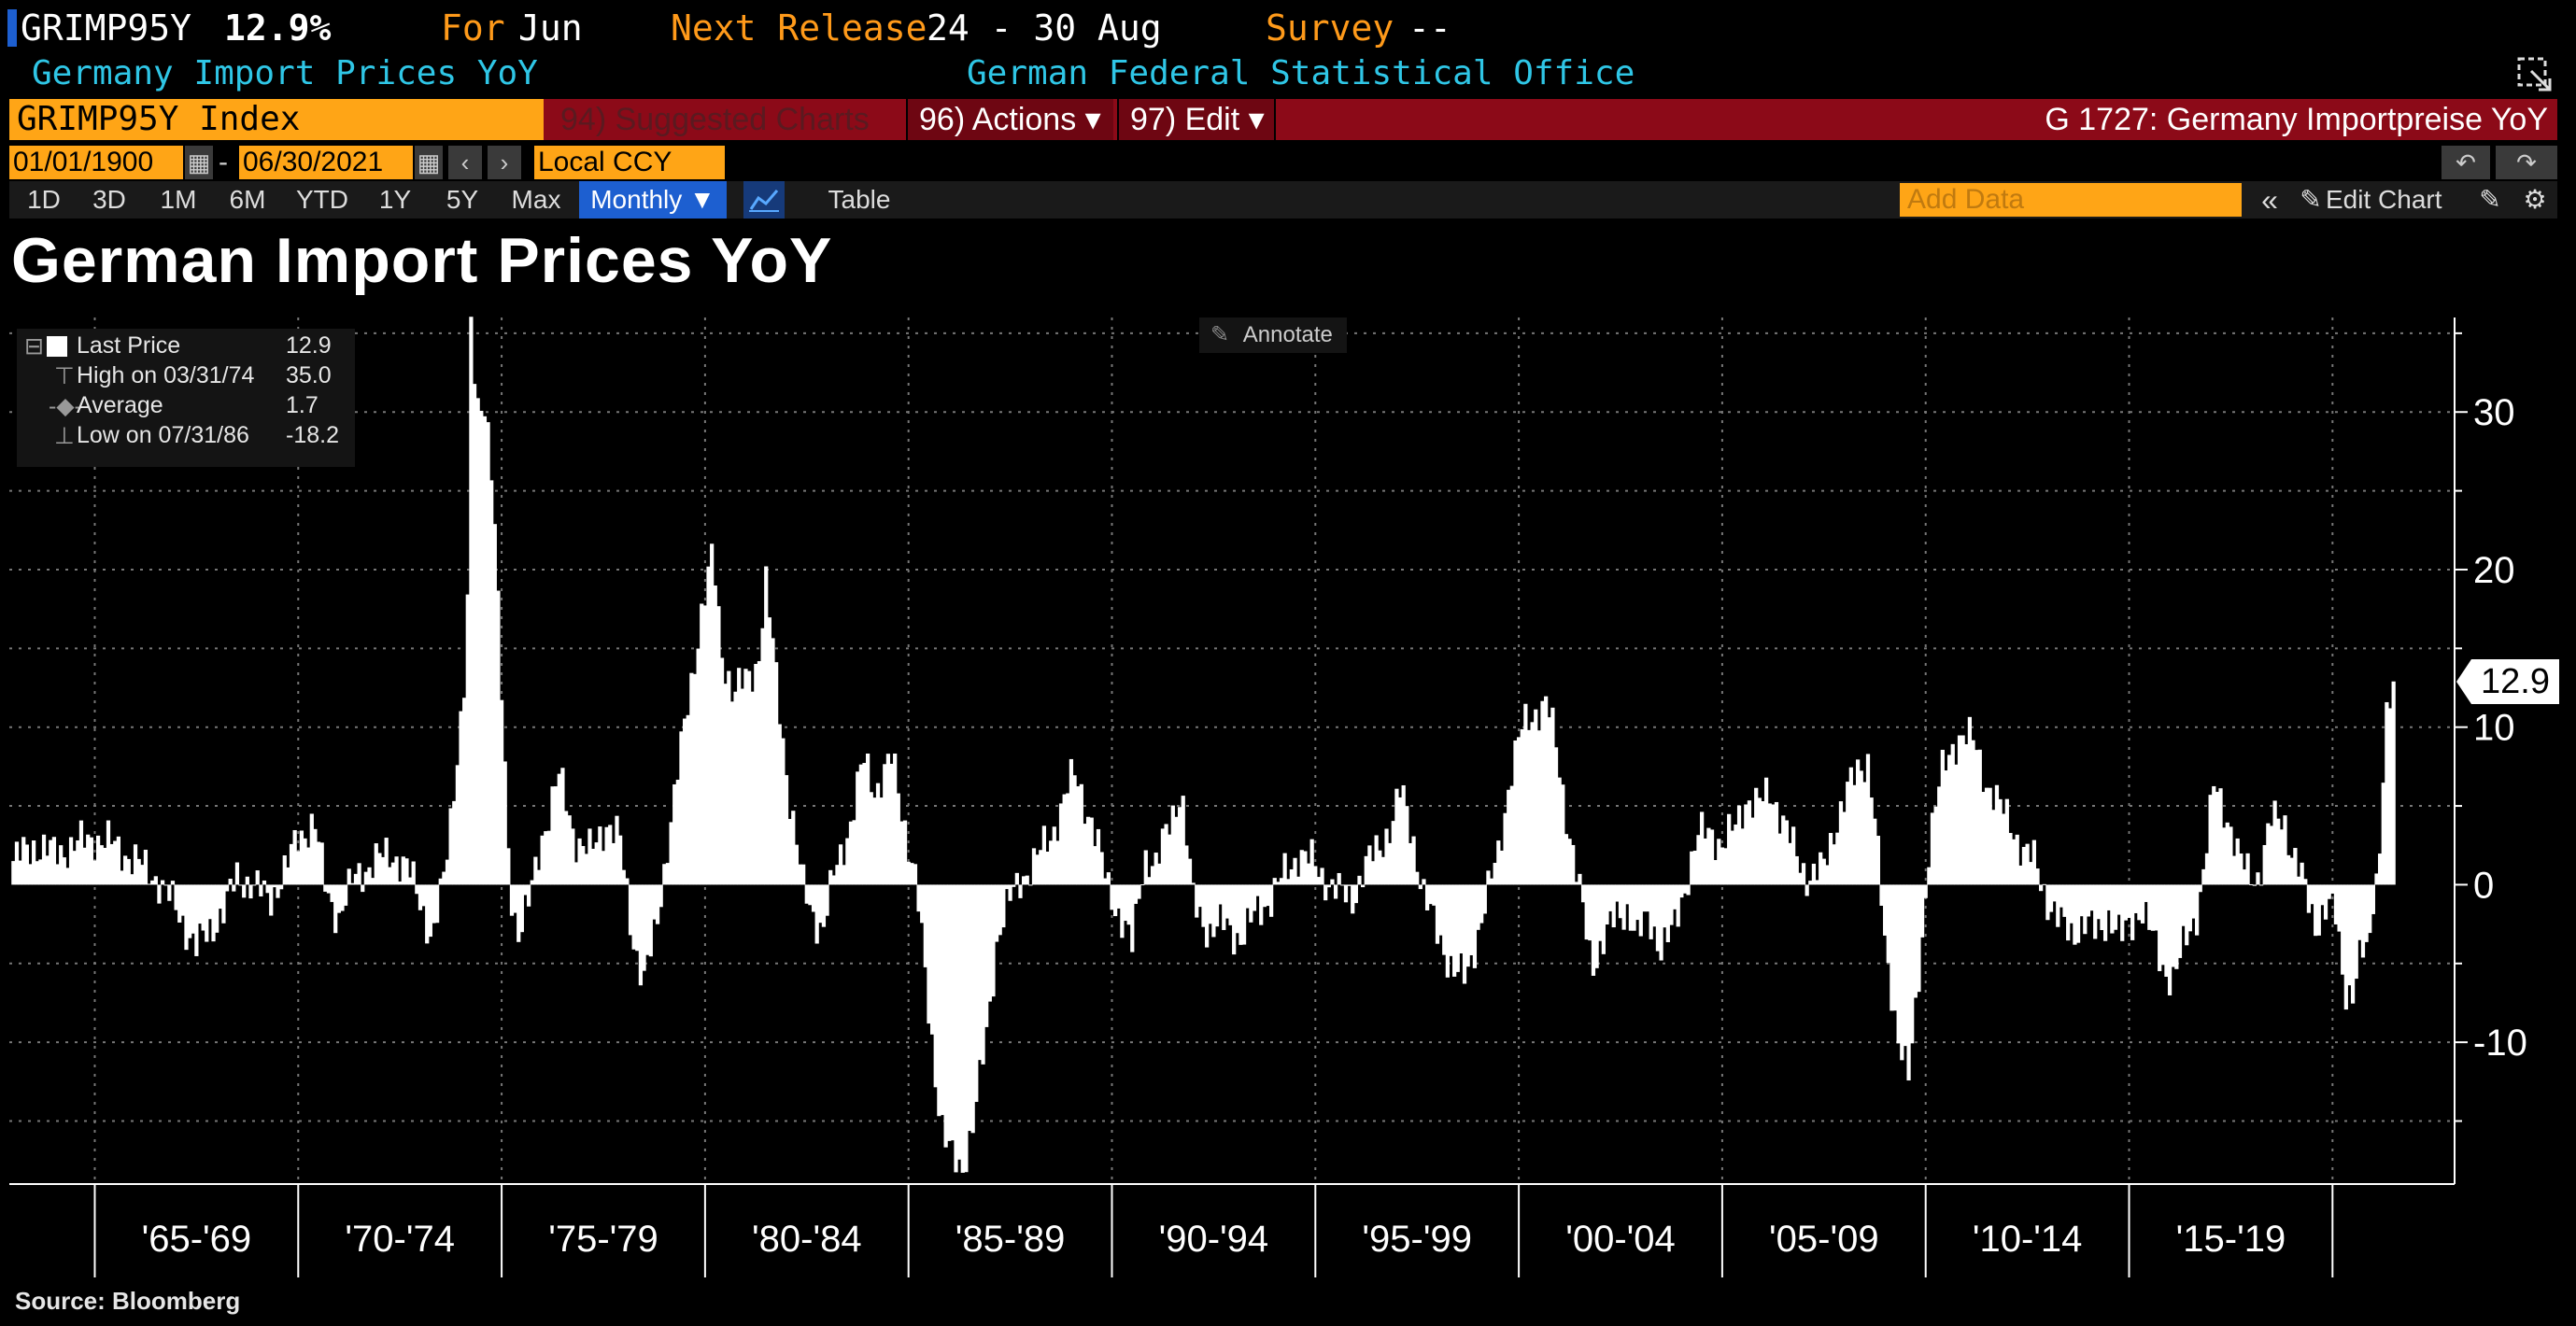  I want to click on range-max-button: Max, so click(536, 199).